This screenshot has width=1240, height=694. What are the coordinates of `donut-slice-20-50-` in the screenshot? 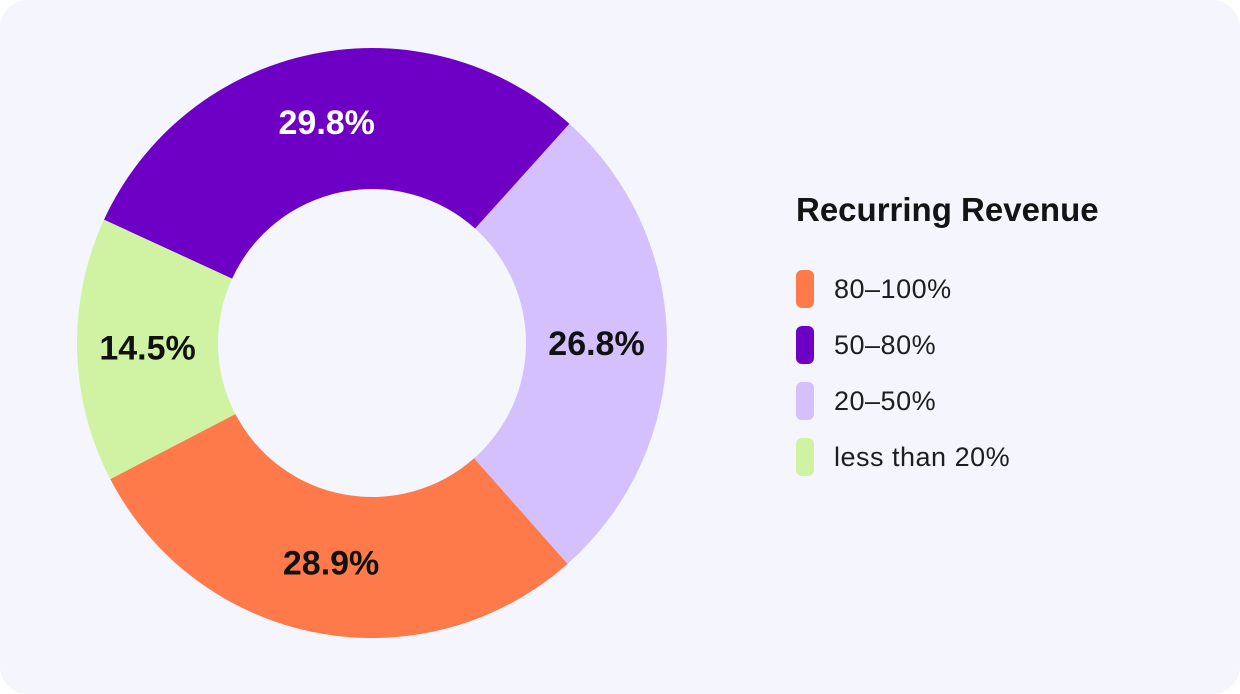 It's located at (571, 343).